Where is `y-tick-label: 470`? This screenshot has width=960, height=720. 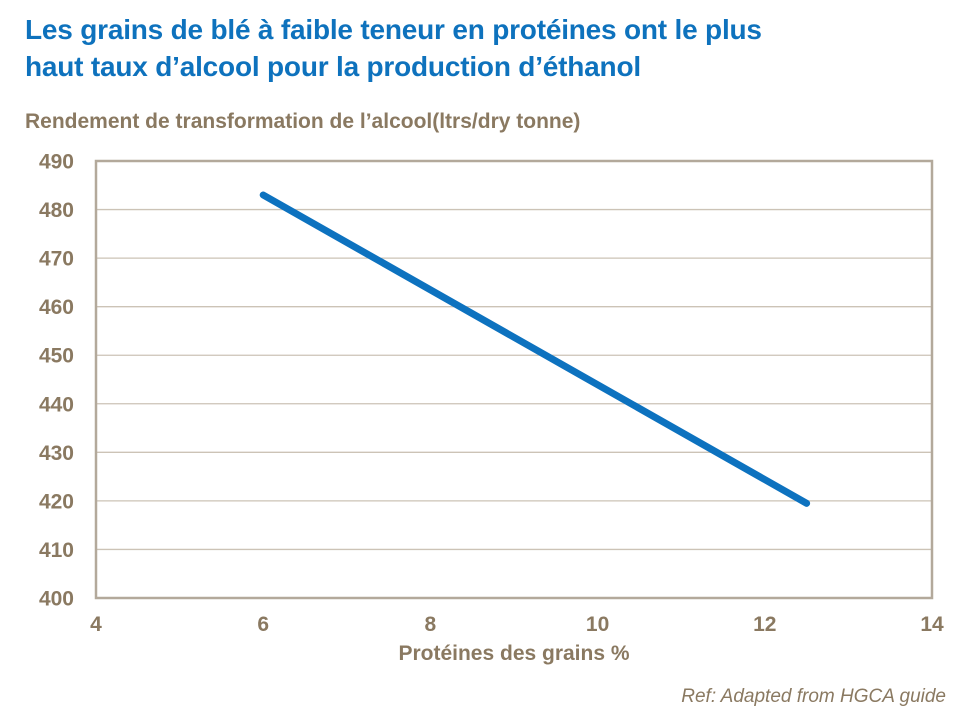 y-tick-label: 470 is located at coordinates (56, 259).